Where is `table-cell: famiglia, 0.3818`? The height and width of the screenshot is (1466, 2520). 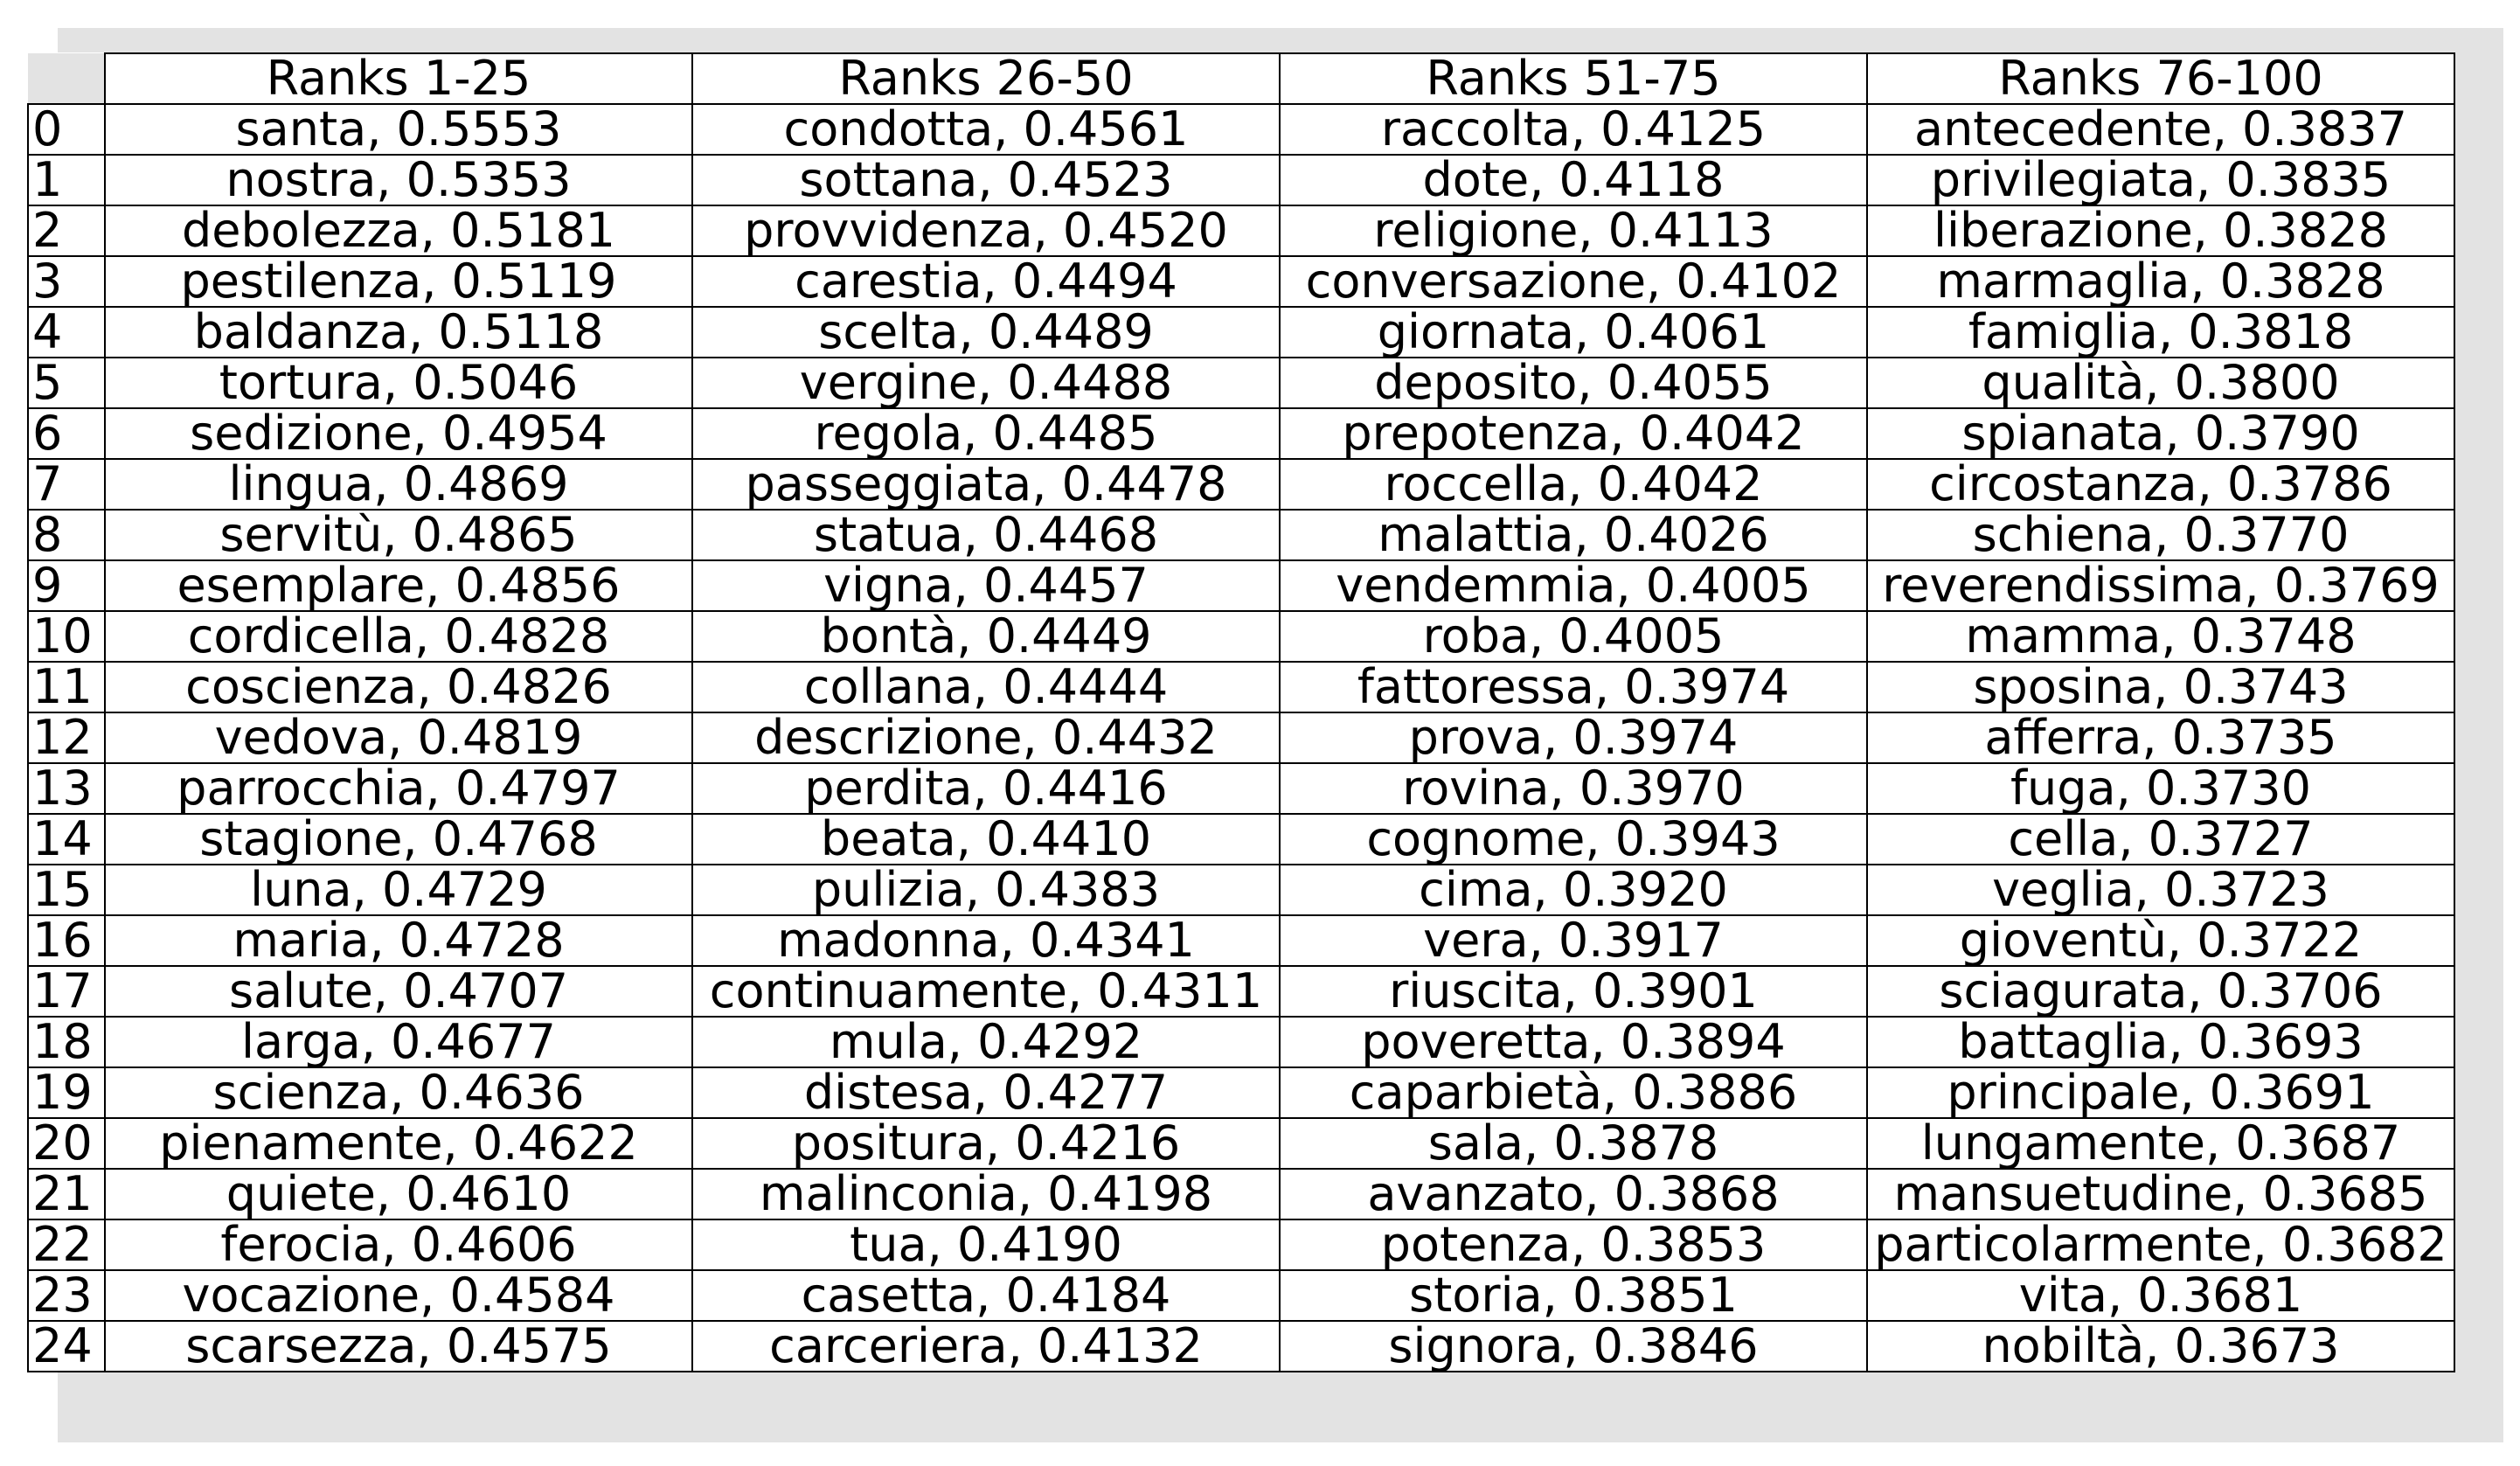 table-cell: famiglia, 0.3818 is located at coordinates (2160, 332).